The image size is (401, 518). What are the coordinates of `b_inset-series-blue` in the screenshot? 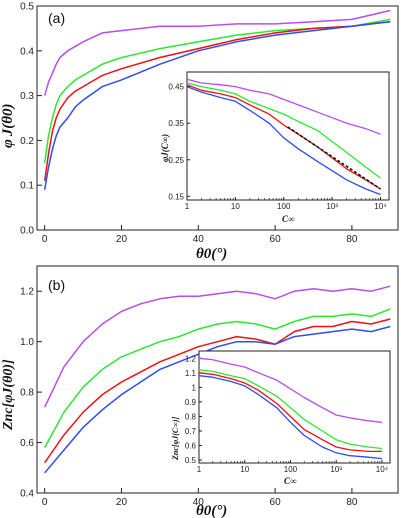 It's located at (290, 417).